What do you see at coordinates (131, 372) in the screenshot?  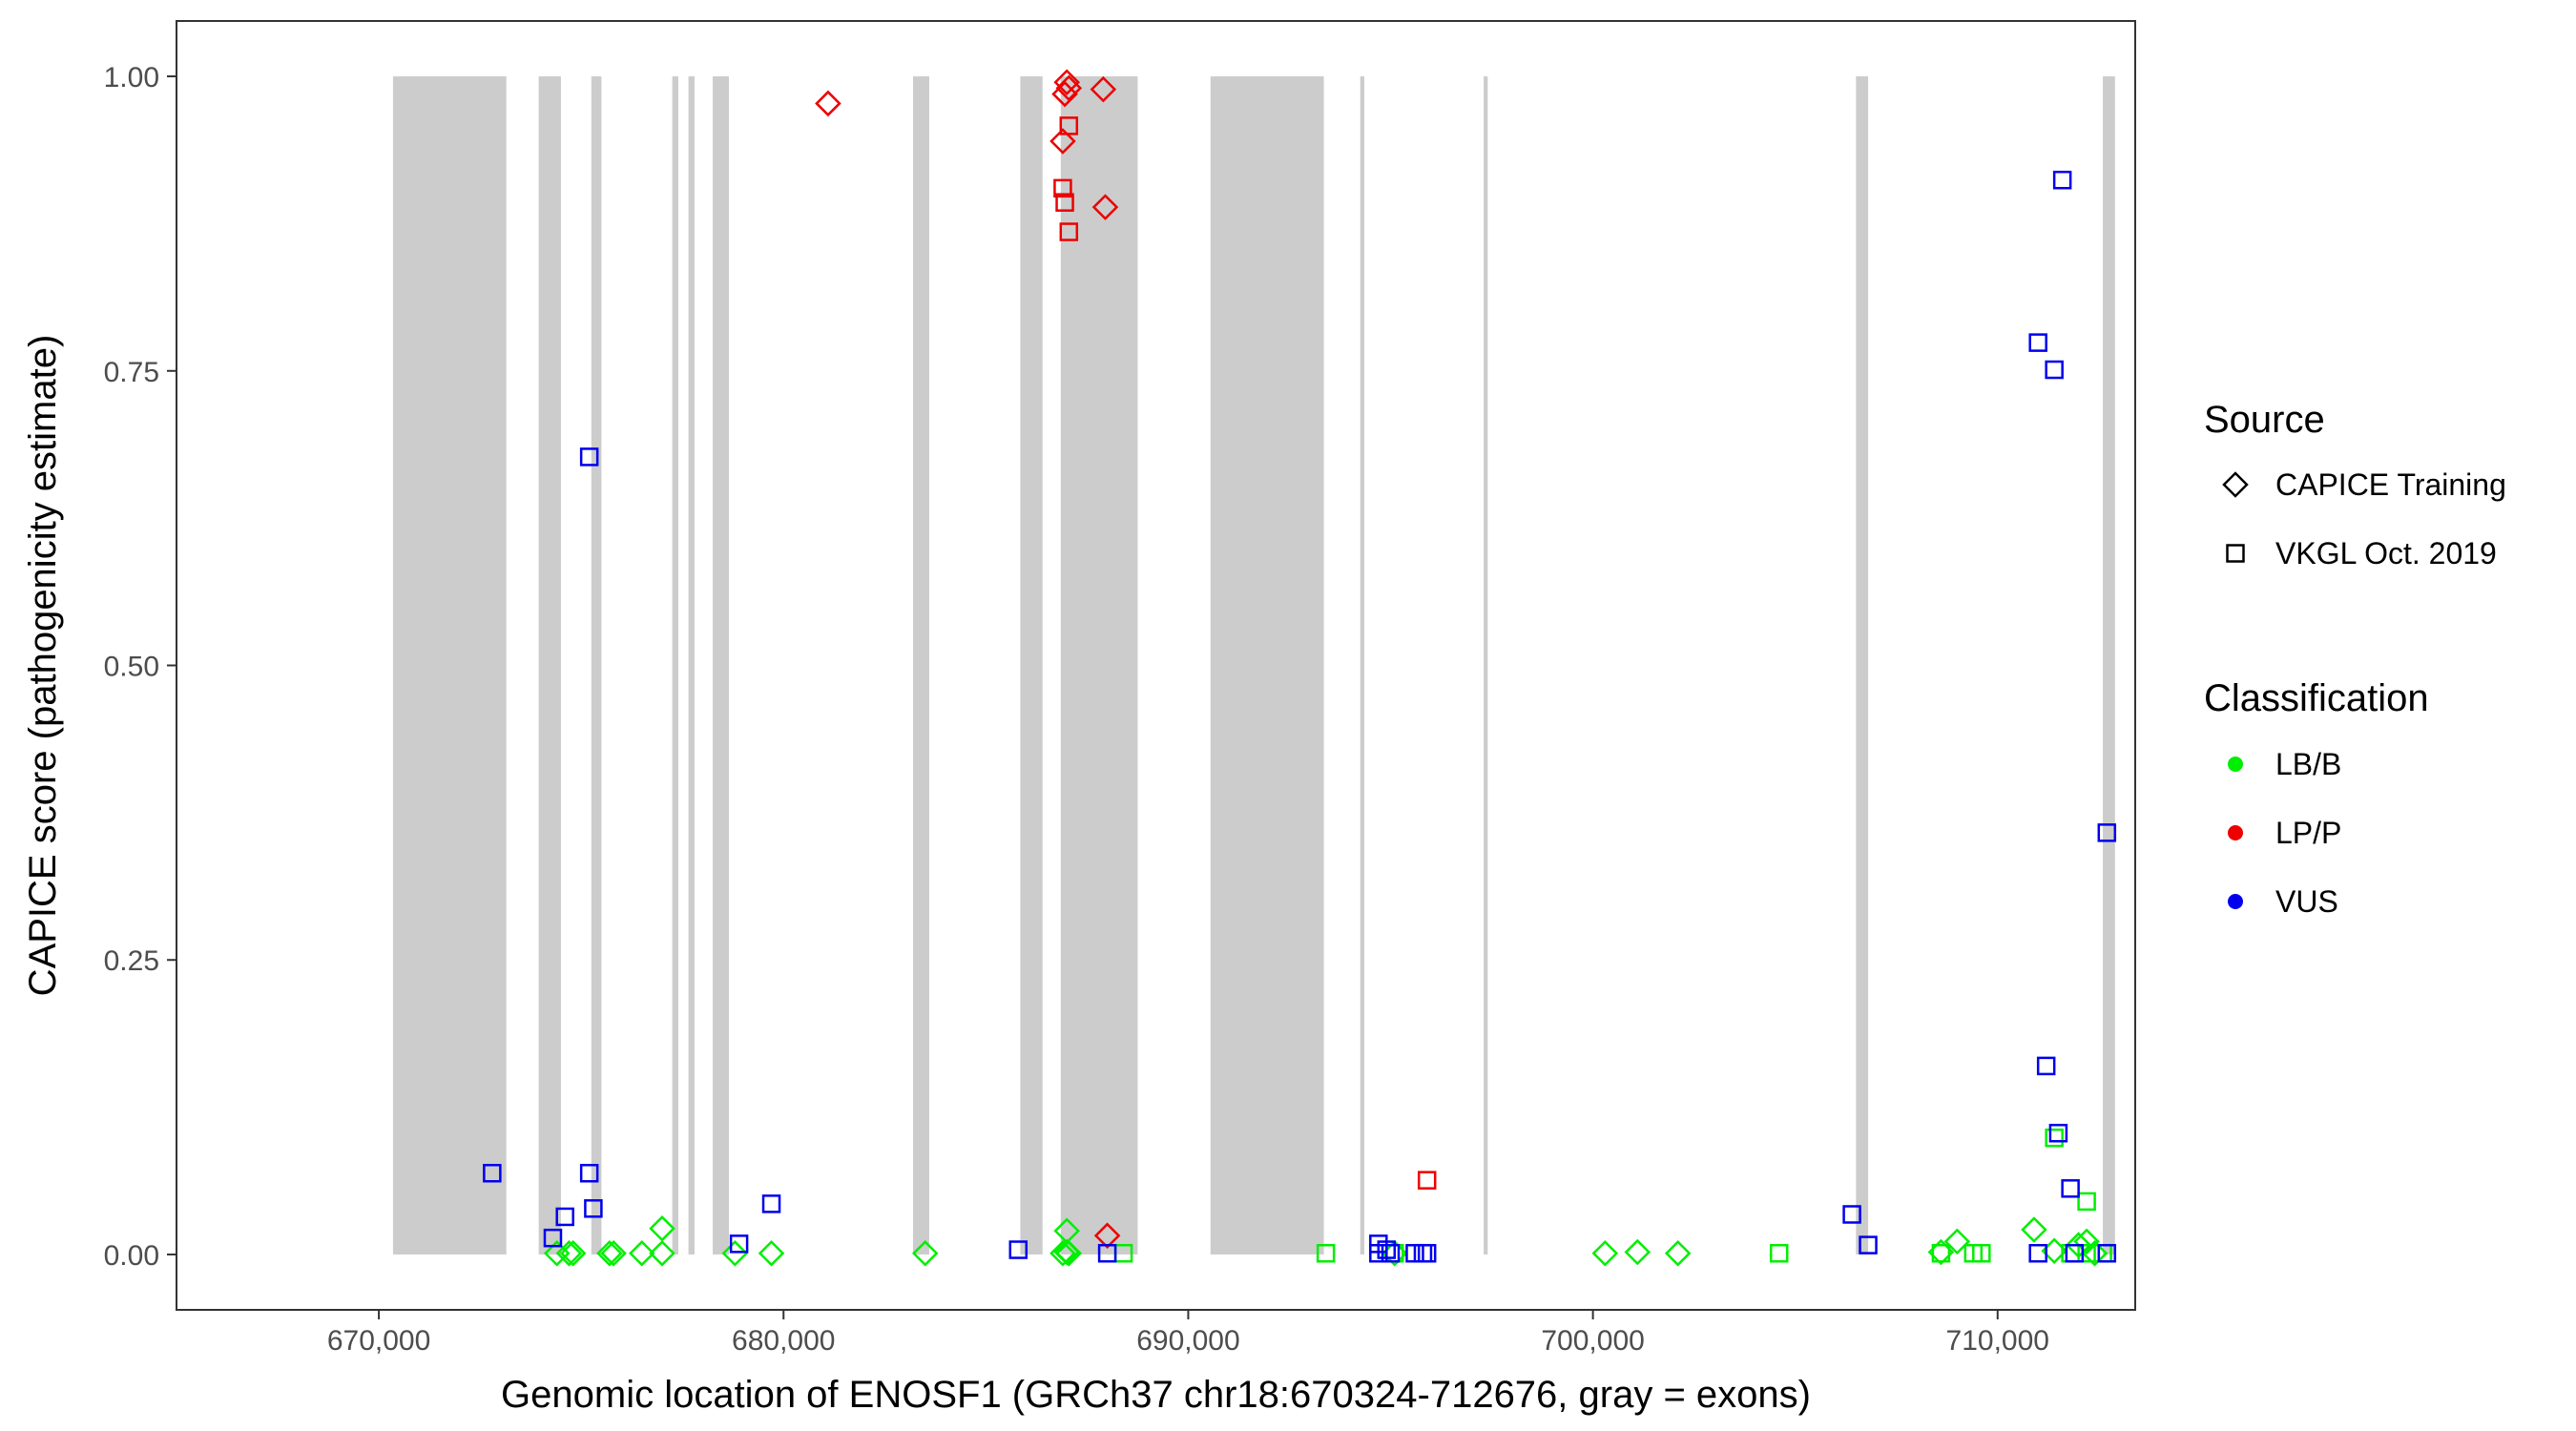 I see `y-tick-label: 0.75` at bounding box center [131, 372].